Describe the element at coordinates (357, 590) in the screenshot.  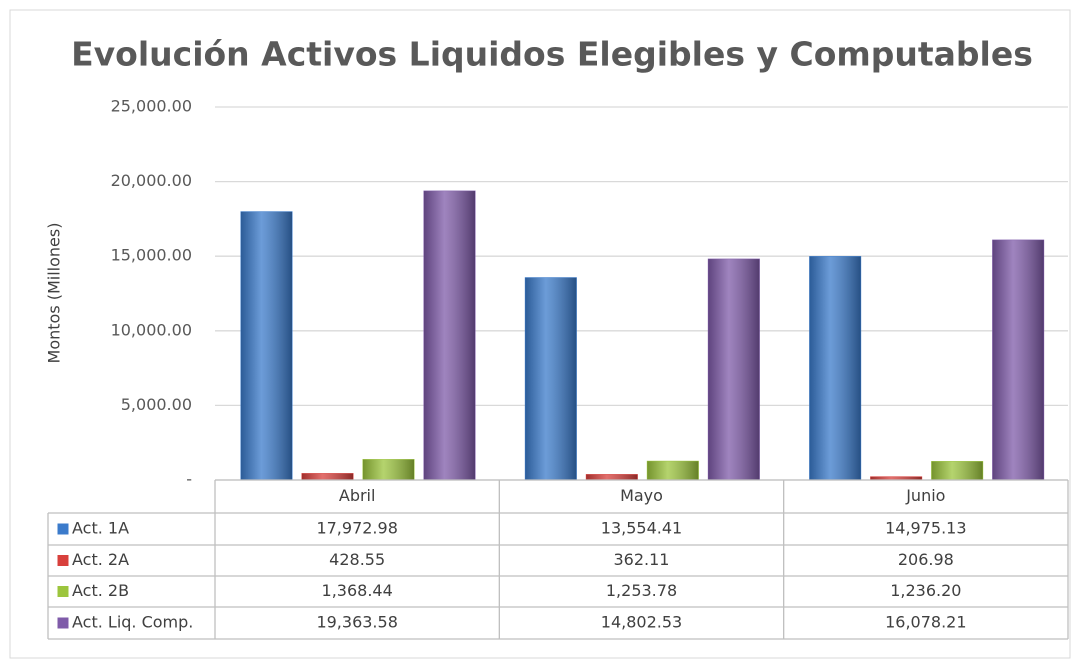
I see `data-label: 1,368.44` at that location.